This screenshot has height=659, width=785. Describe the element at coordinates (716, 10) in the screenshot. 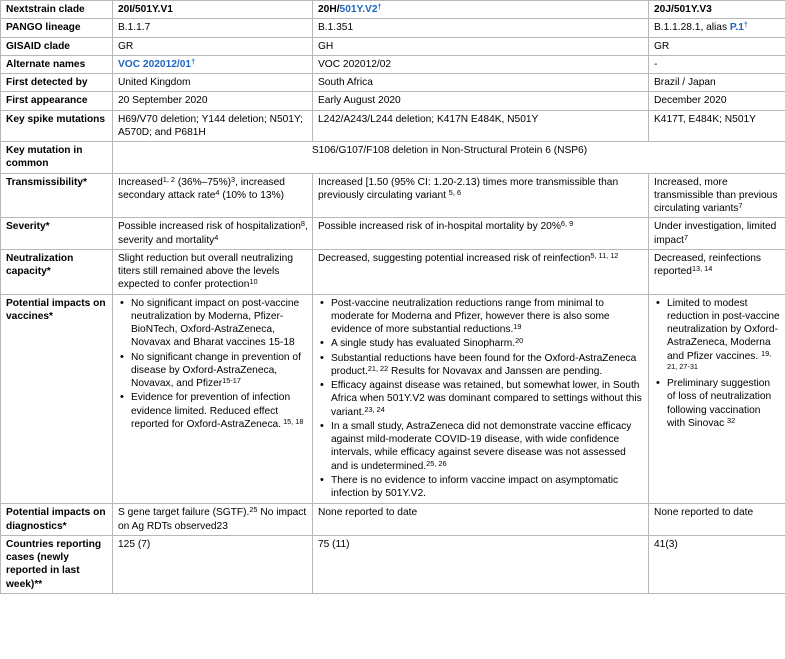

I see `cell-nextstrain-clade-v3: 20J/501Y.V3` at that location.